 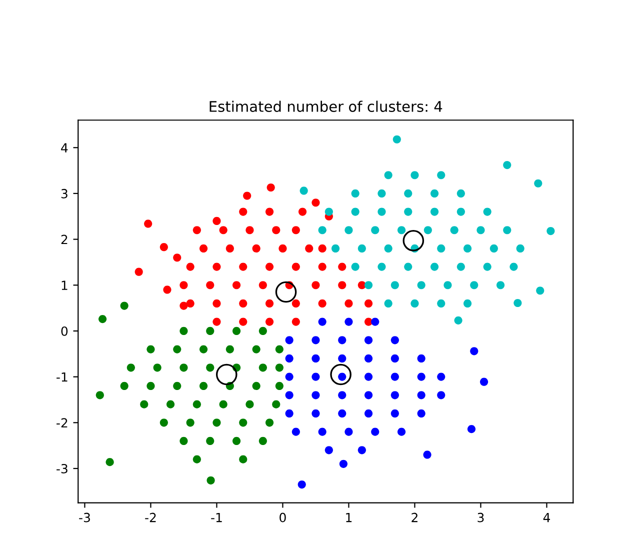 What do you see at coordinates (64, 193) in the screenshot?
I see `y-tick-label: 3` at bounding box center [64, 193].